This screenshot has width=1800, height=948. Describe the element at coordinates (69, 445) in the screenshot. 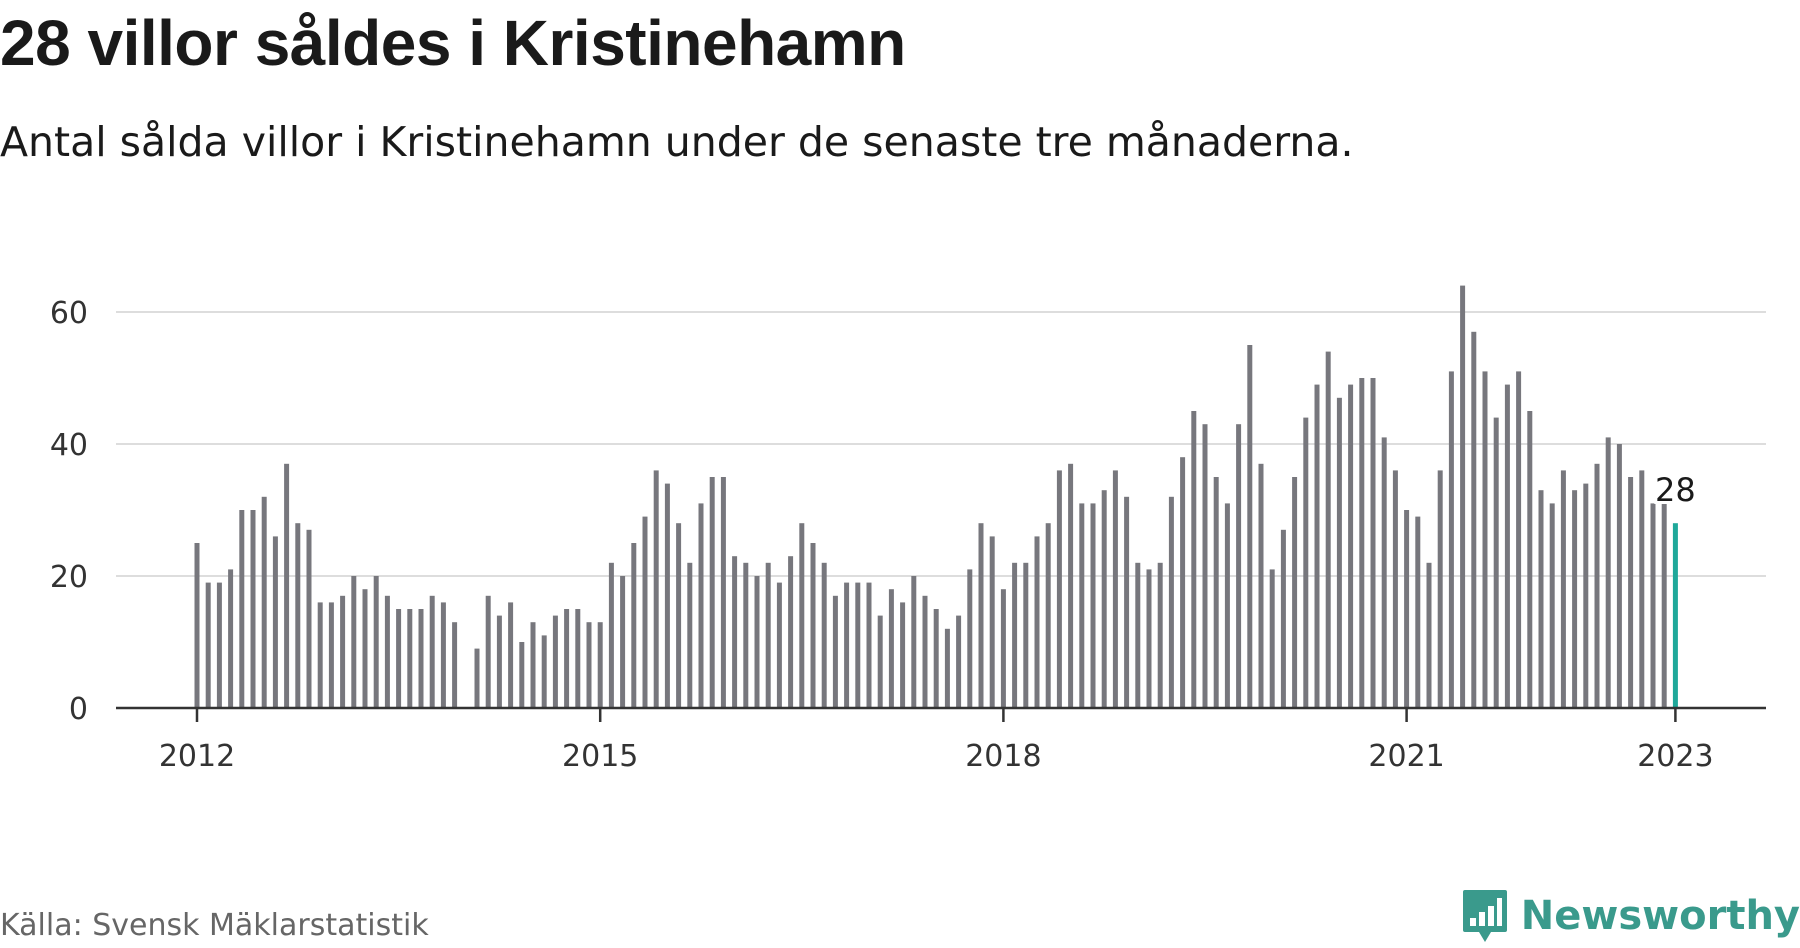

I see `y-tick-label: 40` at that location.